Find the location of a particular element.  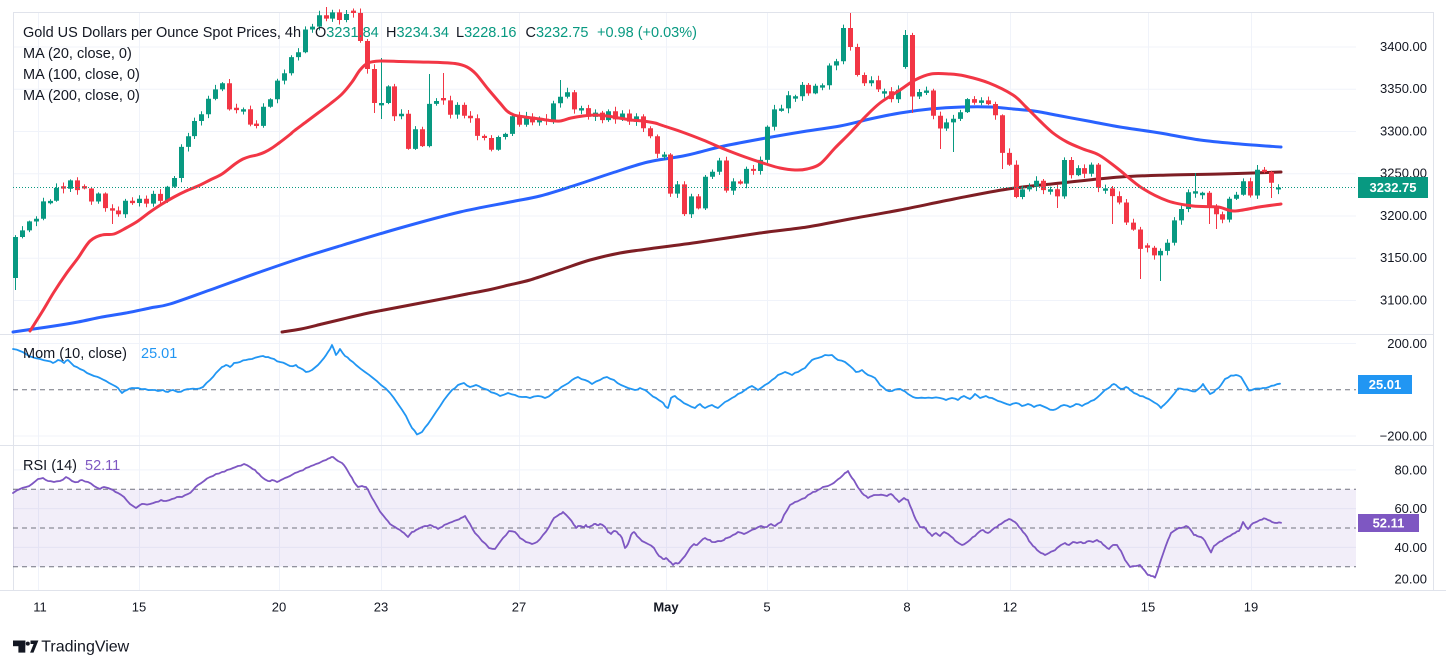

svg-text: 5 is located at coordinates (766, 606).